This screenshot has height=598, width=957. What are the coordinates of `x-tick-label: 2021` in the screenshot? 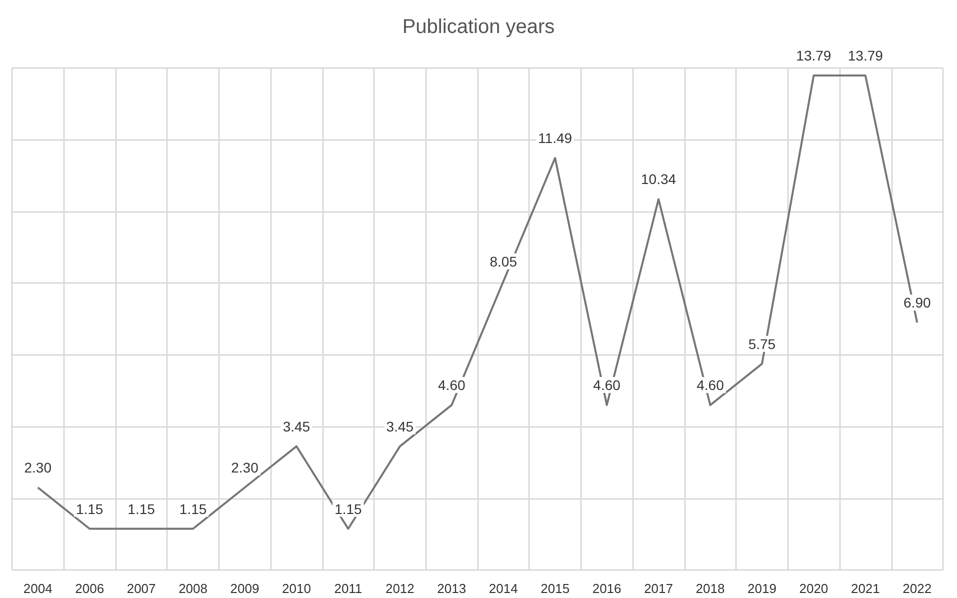 It's located at (865, 588).